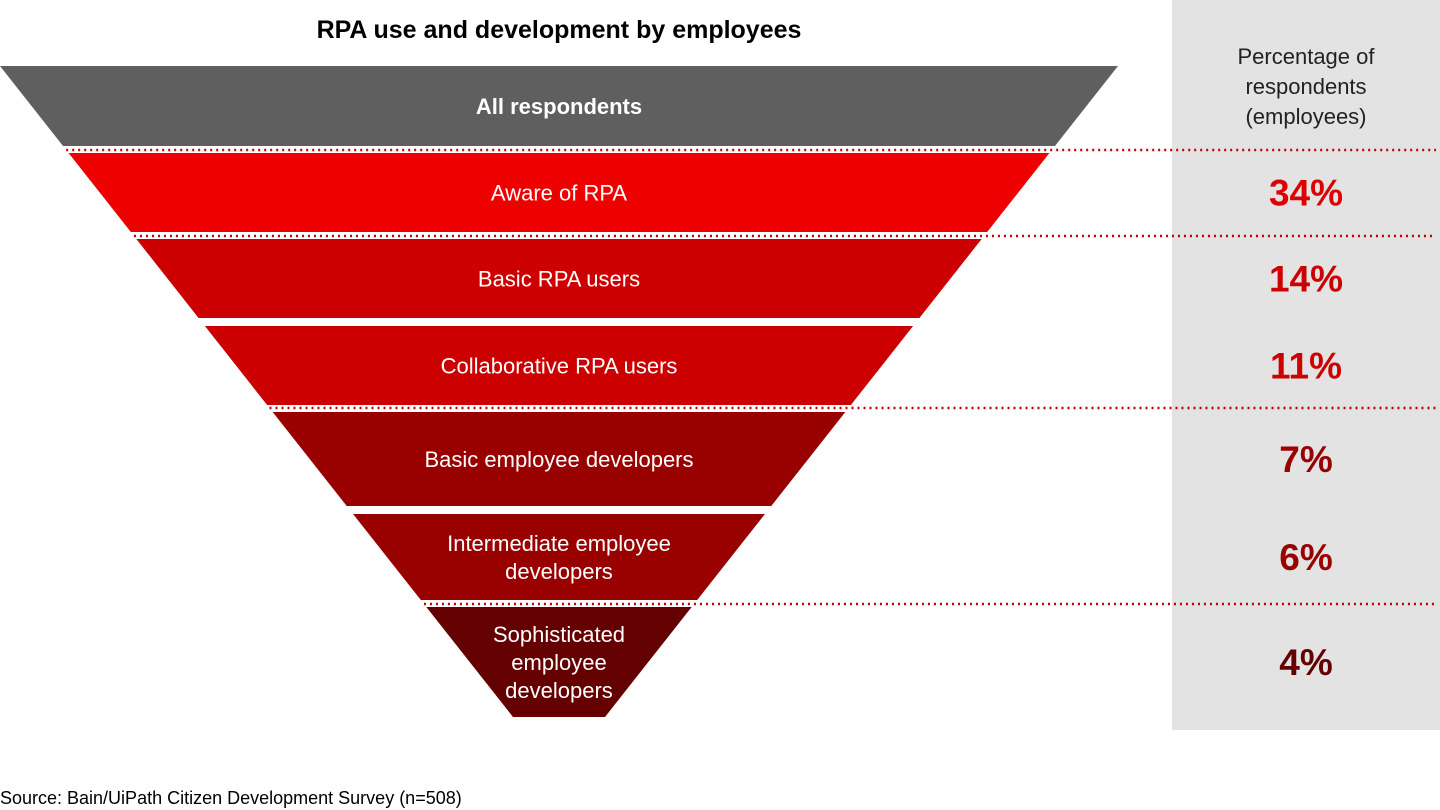 Image resolution: width=1440 pixels, height=810 pixels. I want to click on percentage-value: 11%, so click(1306, 366).